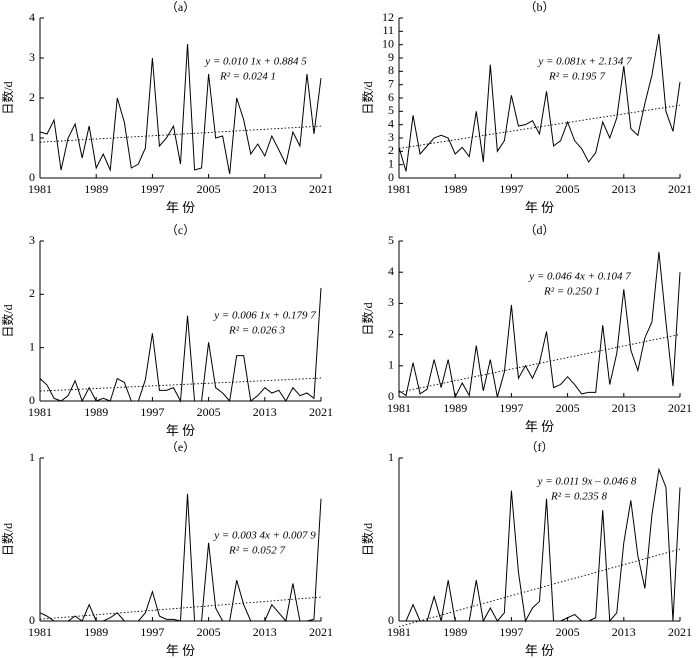  I want to click on equation: R² = 0.024 1, so click(247, 77).